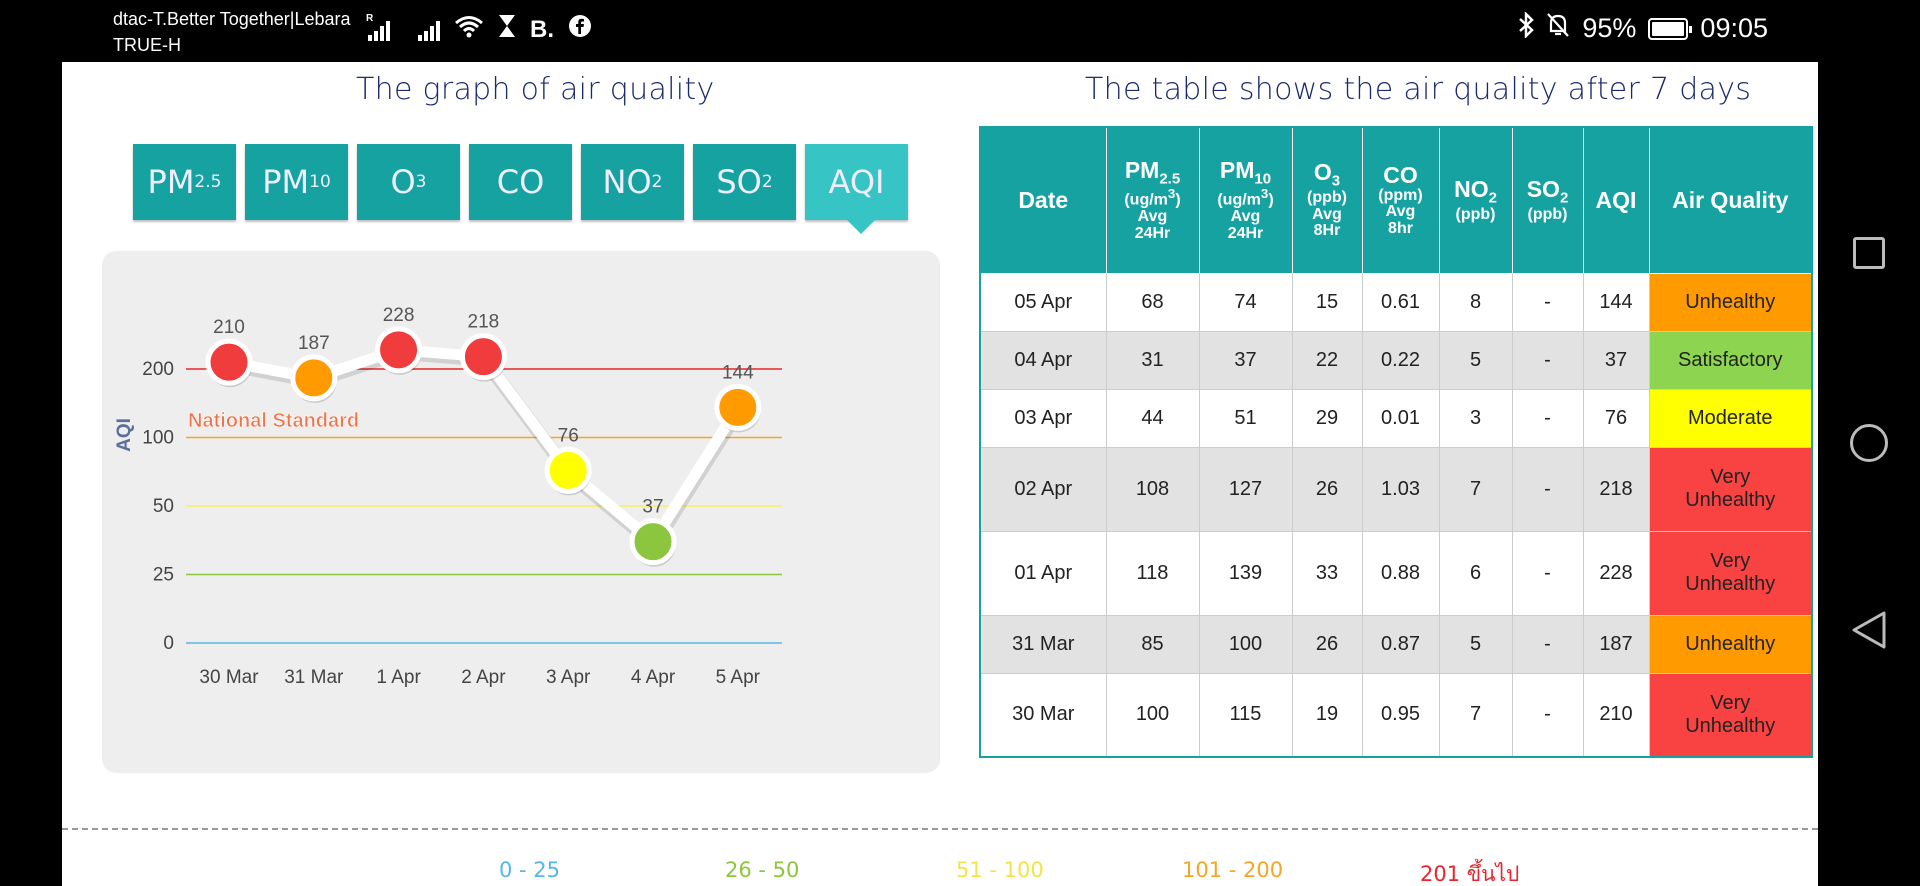 The width and height of the screenshot is (1920, 886). What do you see at coordinates (399, 315) in the screenshot?
I see `data-label: 228` at bounding box center [399, 315].